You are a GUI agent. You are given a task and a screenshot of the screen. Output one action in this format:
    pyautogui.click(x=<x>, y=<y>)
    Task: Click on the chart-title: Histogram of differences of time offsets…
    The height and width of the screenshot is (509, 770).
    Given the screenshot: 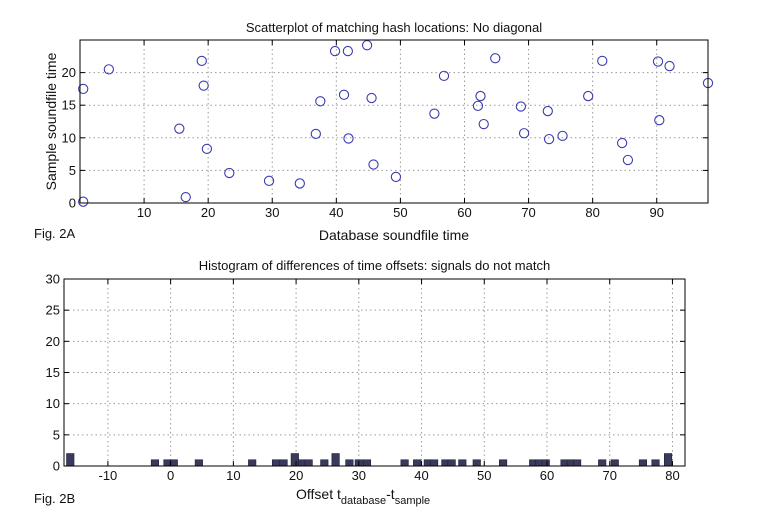 What is the action you would take?
    pyautogui.click(x=374, y=265)
    